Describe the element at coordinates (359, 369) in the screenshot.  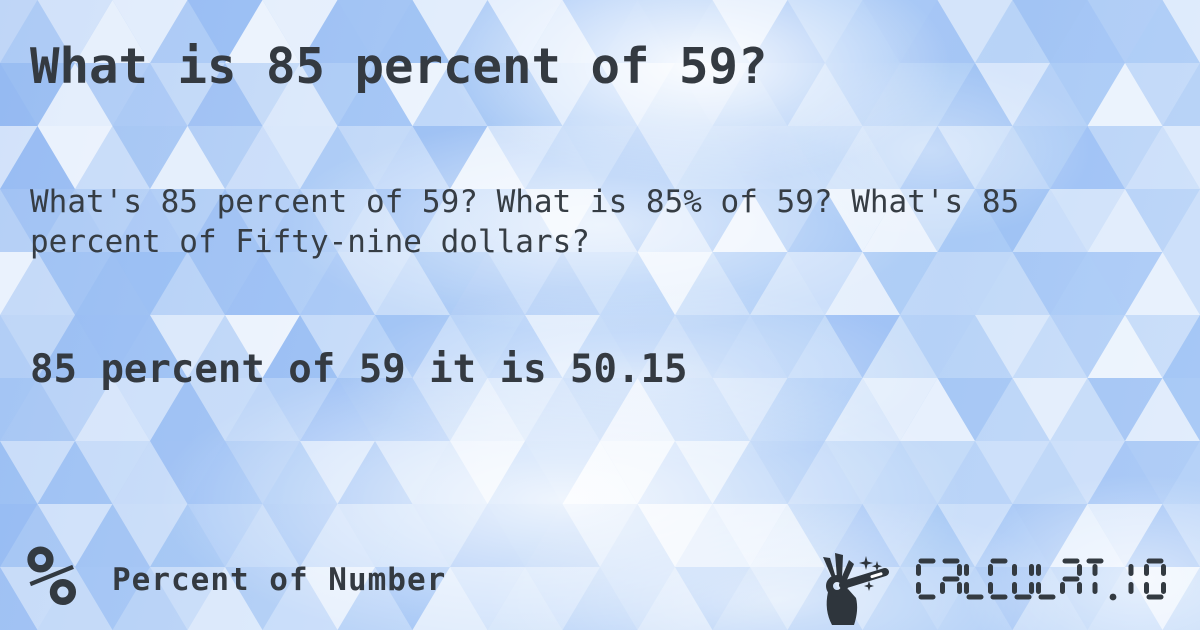
I see `answer-text: 85 percent of 59 it is 50.15` at that location.